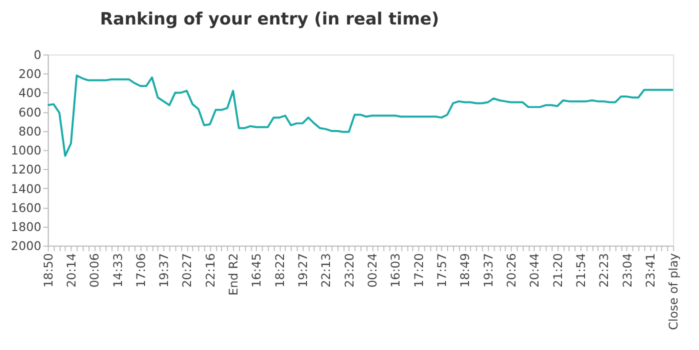 The height and width of the screenshot is (350, 699). I want to click on y-tick-label: 1400, so click(26, 189).